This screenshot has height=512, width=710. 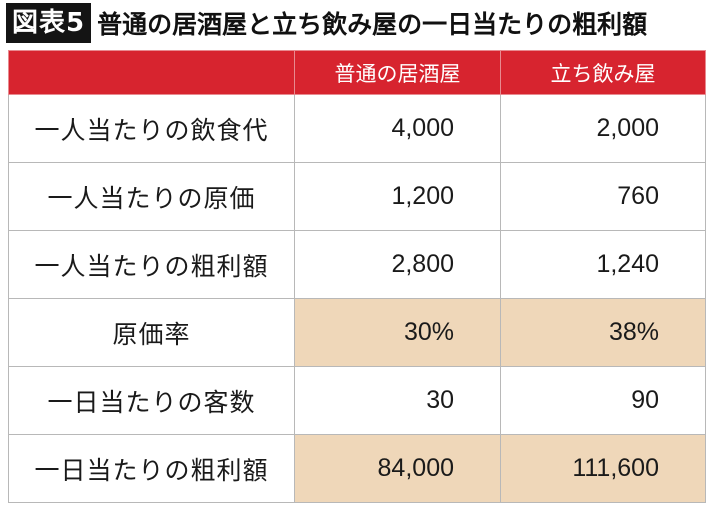 I want to click on row-label: 原価率, so click(x=151, y=332).